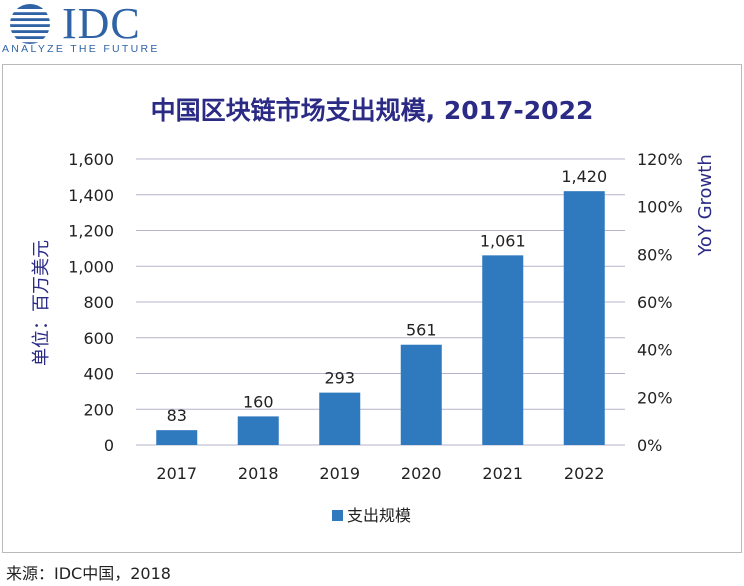 This screenshot has width=744, height=586. What do you see at coordinates (176, 473) in the screenshot?
I see `x-tick-label: 2017` at bounding box center [176, 473].